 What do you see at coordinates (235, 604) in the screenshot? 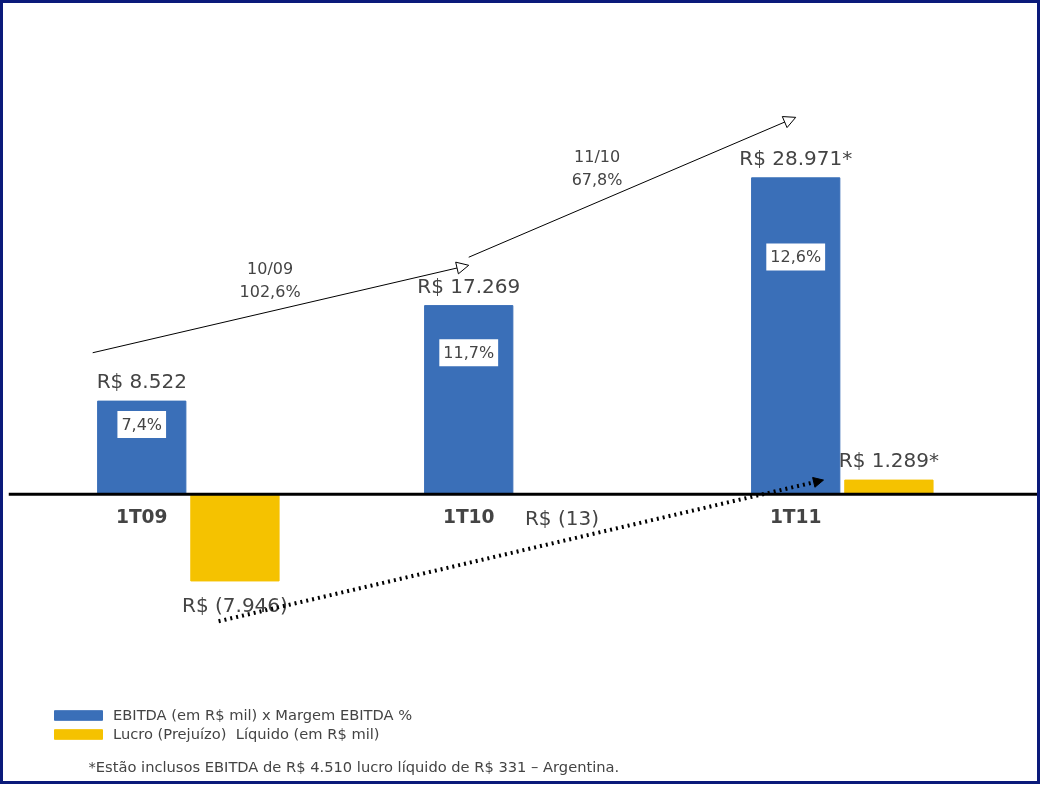
I see `data-label: R$ (7.946)` at bounding box center [235, 604].